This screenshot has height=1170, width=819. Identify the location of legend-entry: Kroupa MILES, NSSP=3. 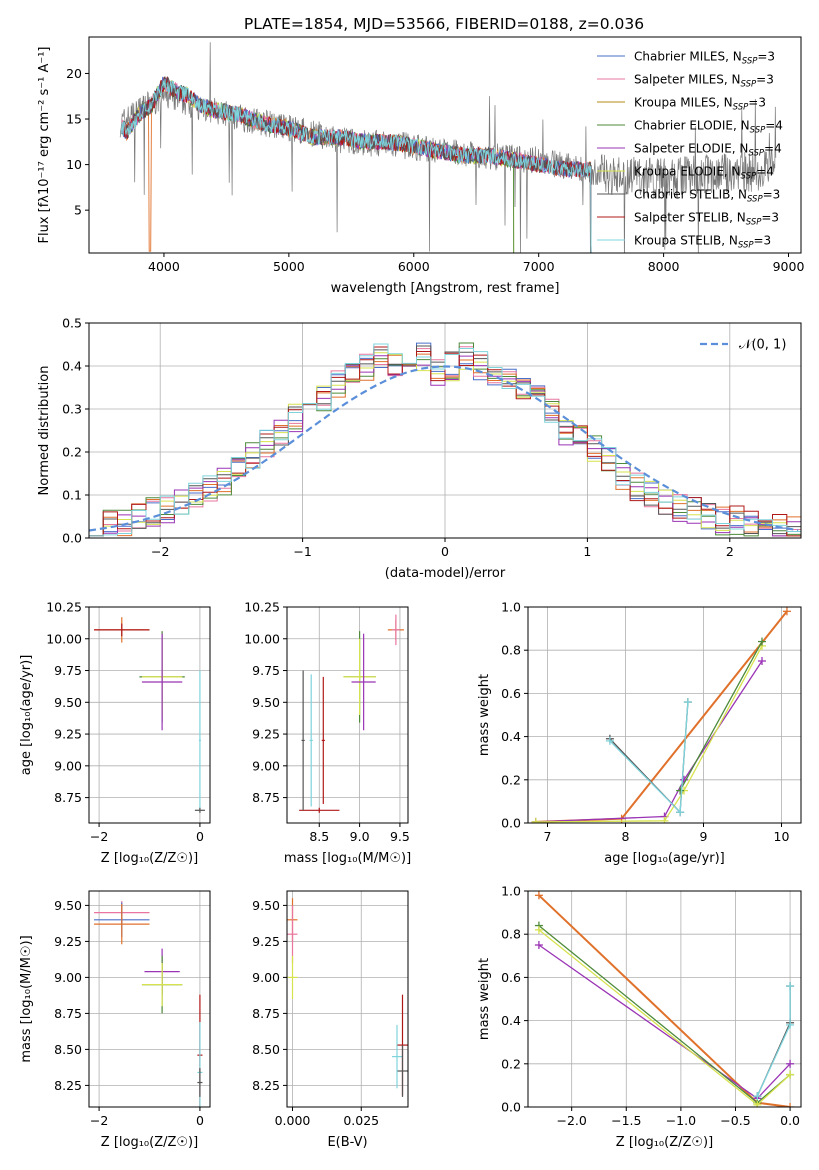
(700, 104).